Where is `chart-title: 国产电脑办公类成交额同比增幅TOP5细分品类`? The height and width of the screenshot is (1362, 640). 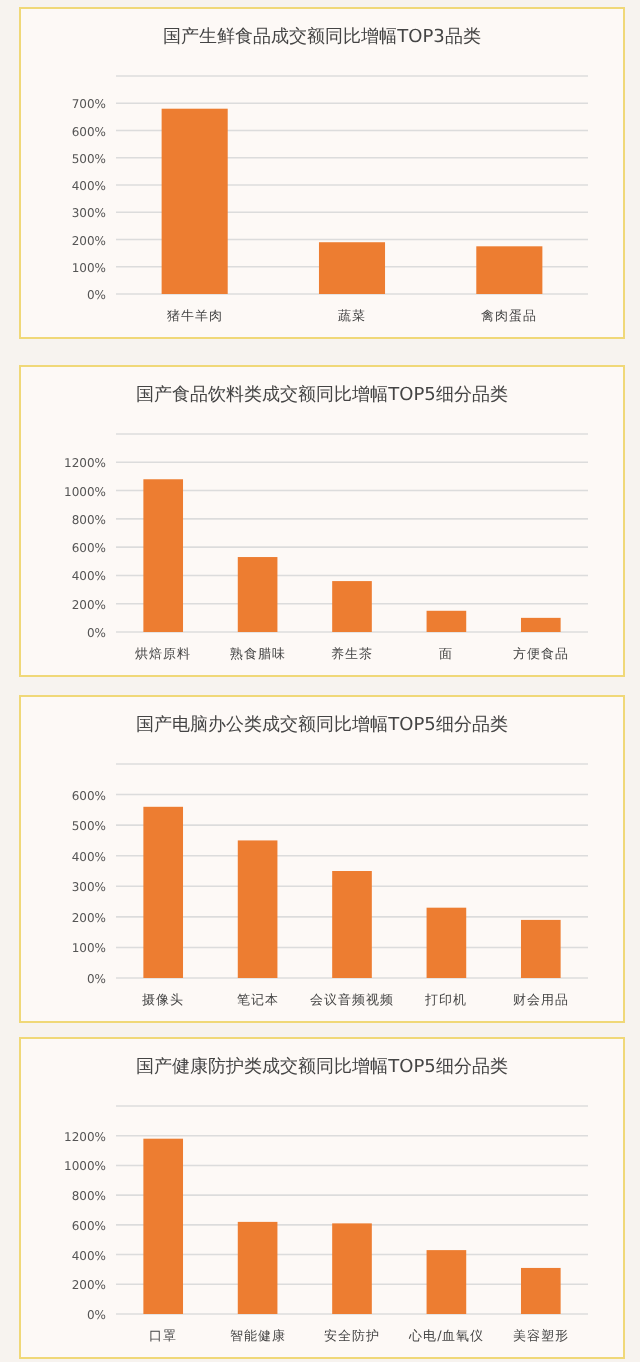
chart-title: 国产电脑办公类成交额同比增幅TOP5细分品类 is located at coordinates (322, 725).